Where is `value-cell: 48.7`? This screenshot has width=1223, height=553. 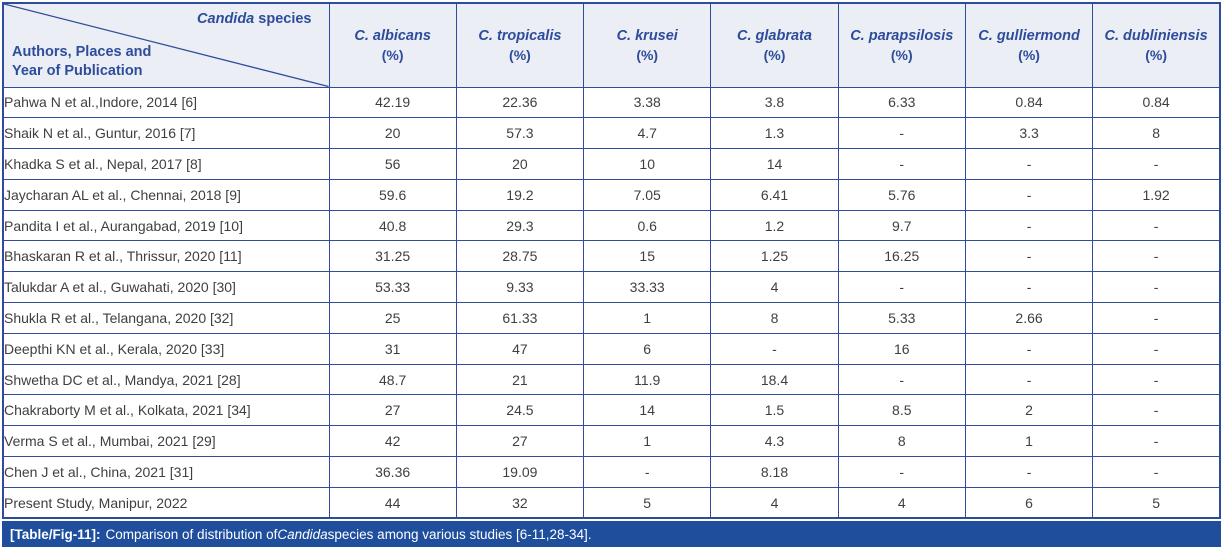
value-cell: 48.7 is located at coordinates (392, 379).